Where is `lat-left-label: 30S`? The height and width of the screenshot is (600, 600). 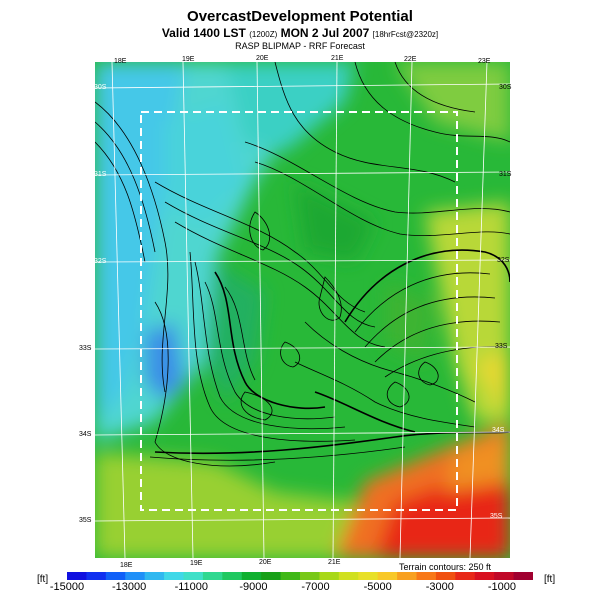
lat-left-label: 30S is located at coordinates (100, 87).